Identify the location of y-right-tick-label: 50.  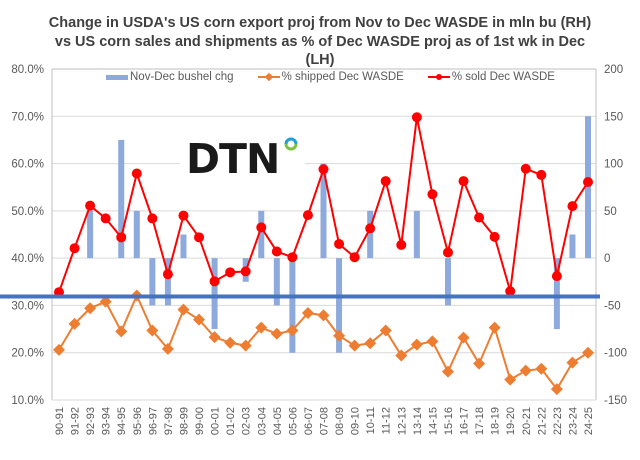
(610, 212).